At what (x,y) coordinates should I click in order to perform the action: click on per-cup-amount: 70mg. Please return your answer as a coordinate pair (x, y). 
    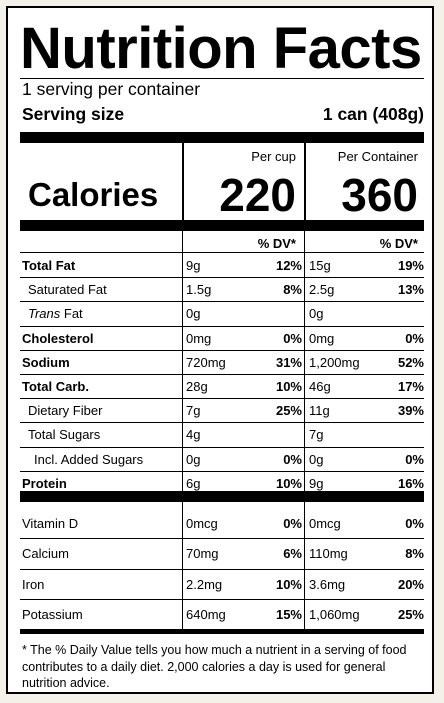
    Looking at the image, I should click on (202, 554).